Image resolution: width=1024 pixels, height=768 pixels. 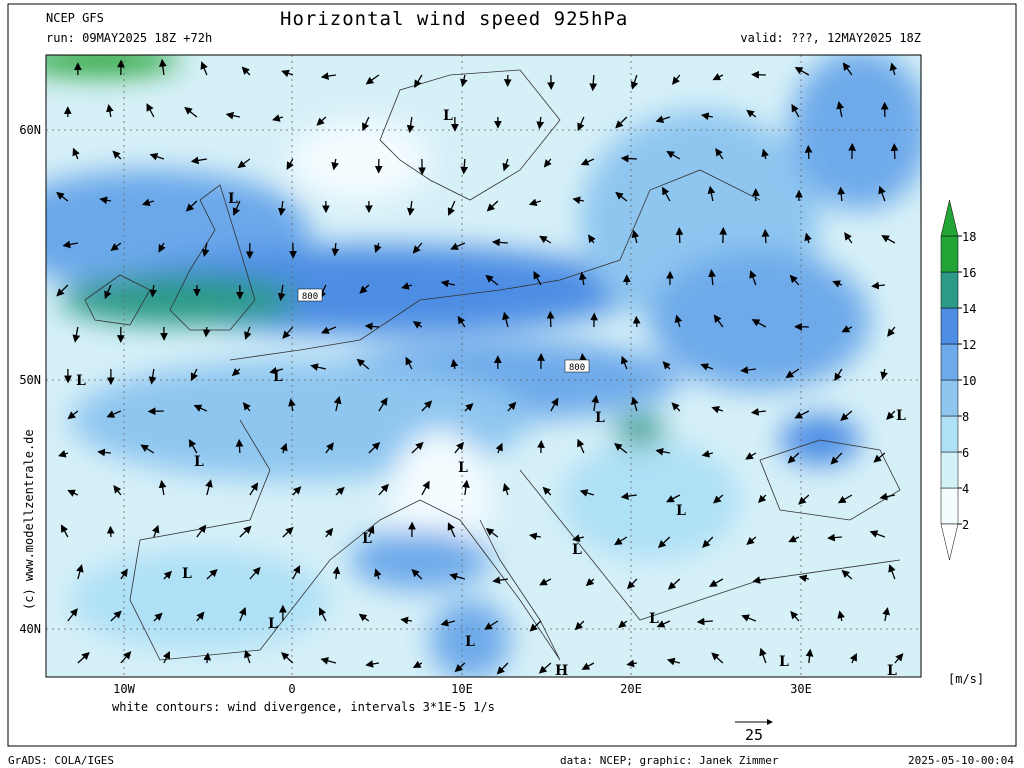 What do you see at coordinates (30, 380) in the screenshot?
I see `lat-label: 50N` at bounding box center [30, 380].